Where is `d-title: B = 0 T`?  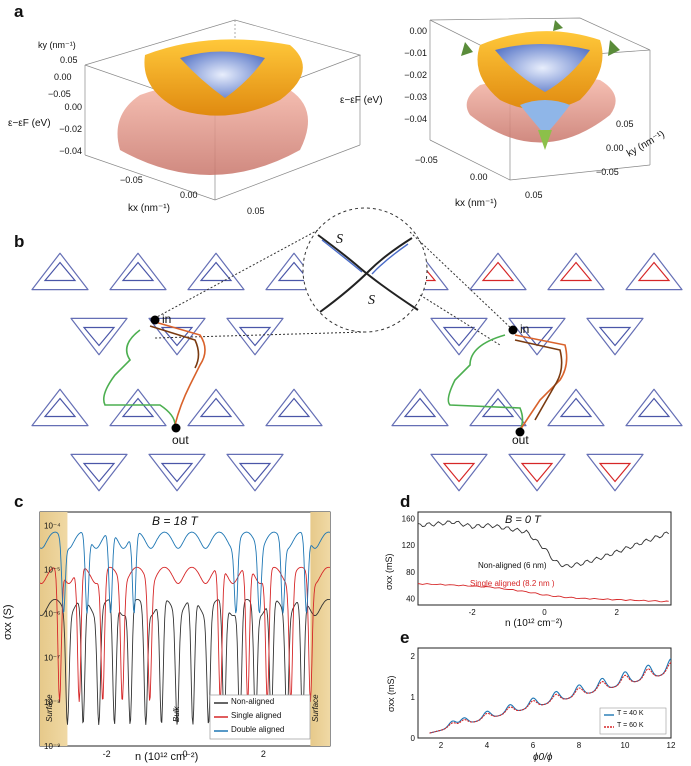 d-title: B = 0 T is located at coordinates (523, 520).